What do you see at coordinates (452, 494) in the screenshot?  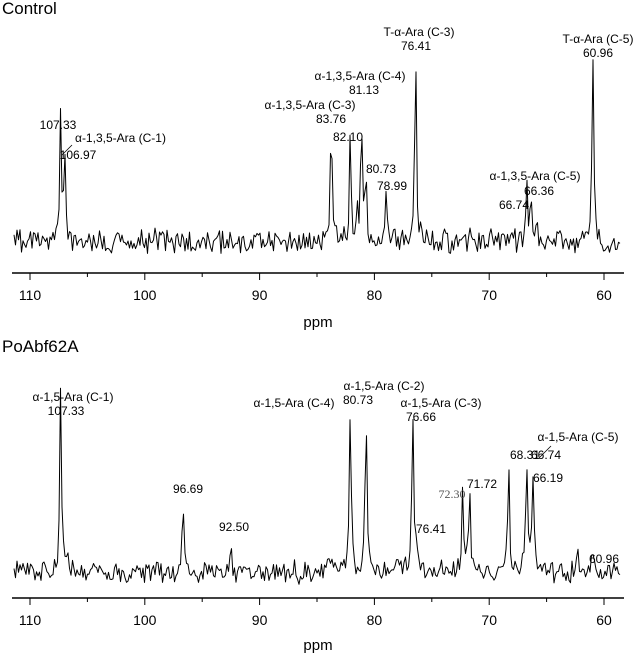 I see `poabf62a-peak-label-72-30: 72.30` at bounding box center [452, 494].